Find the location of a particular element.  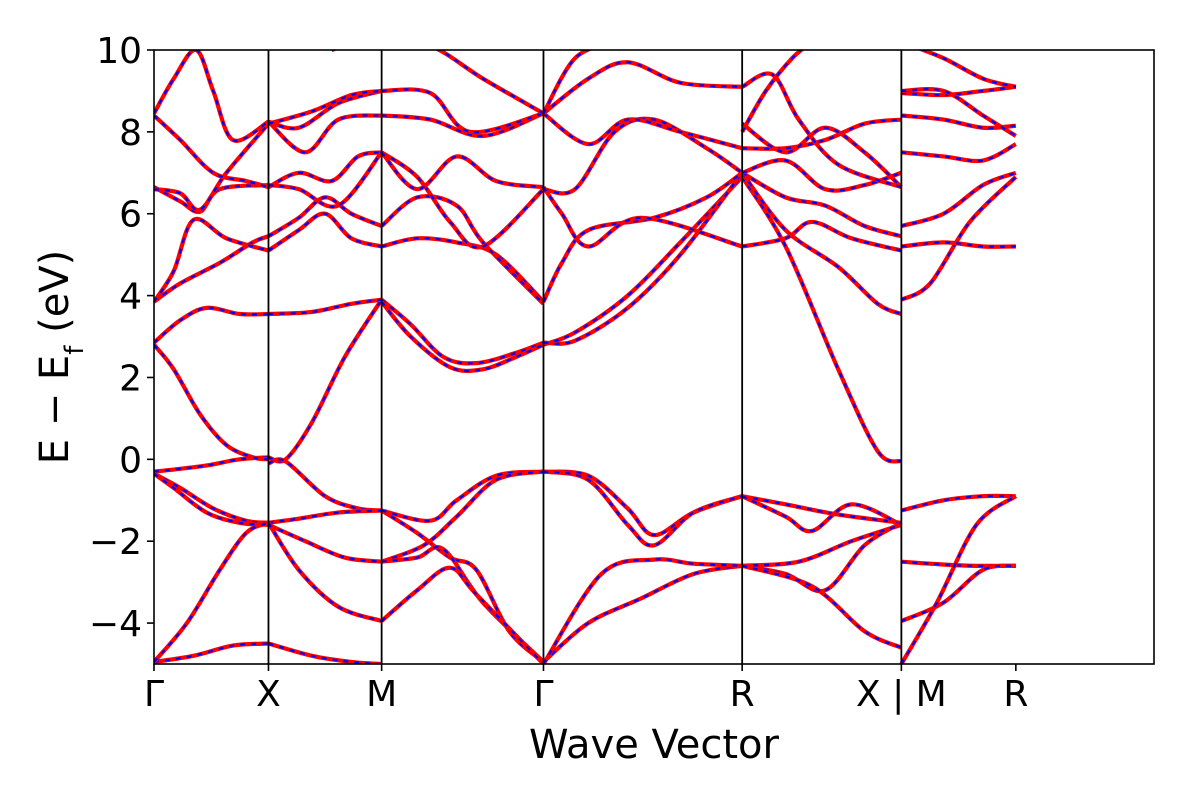

y-tick-label-1: −2 is located at coordinates (115, 542).